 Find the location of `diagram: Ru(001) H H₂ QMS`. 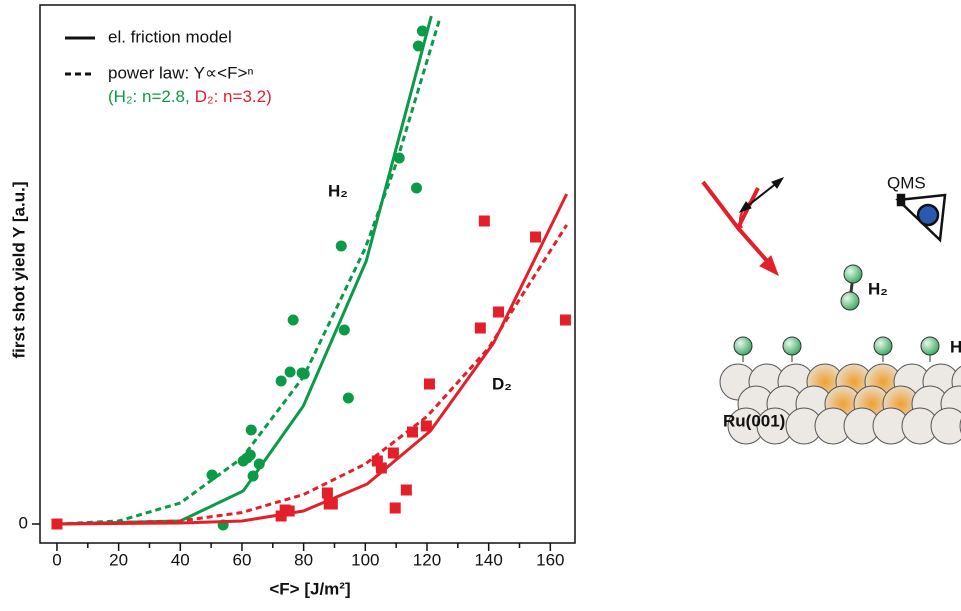

diagram: Ru(001) H H₂ QMS is located at coordinates (831, 309).